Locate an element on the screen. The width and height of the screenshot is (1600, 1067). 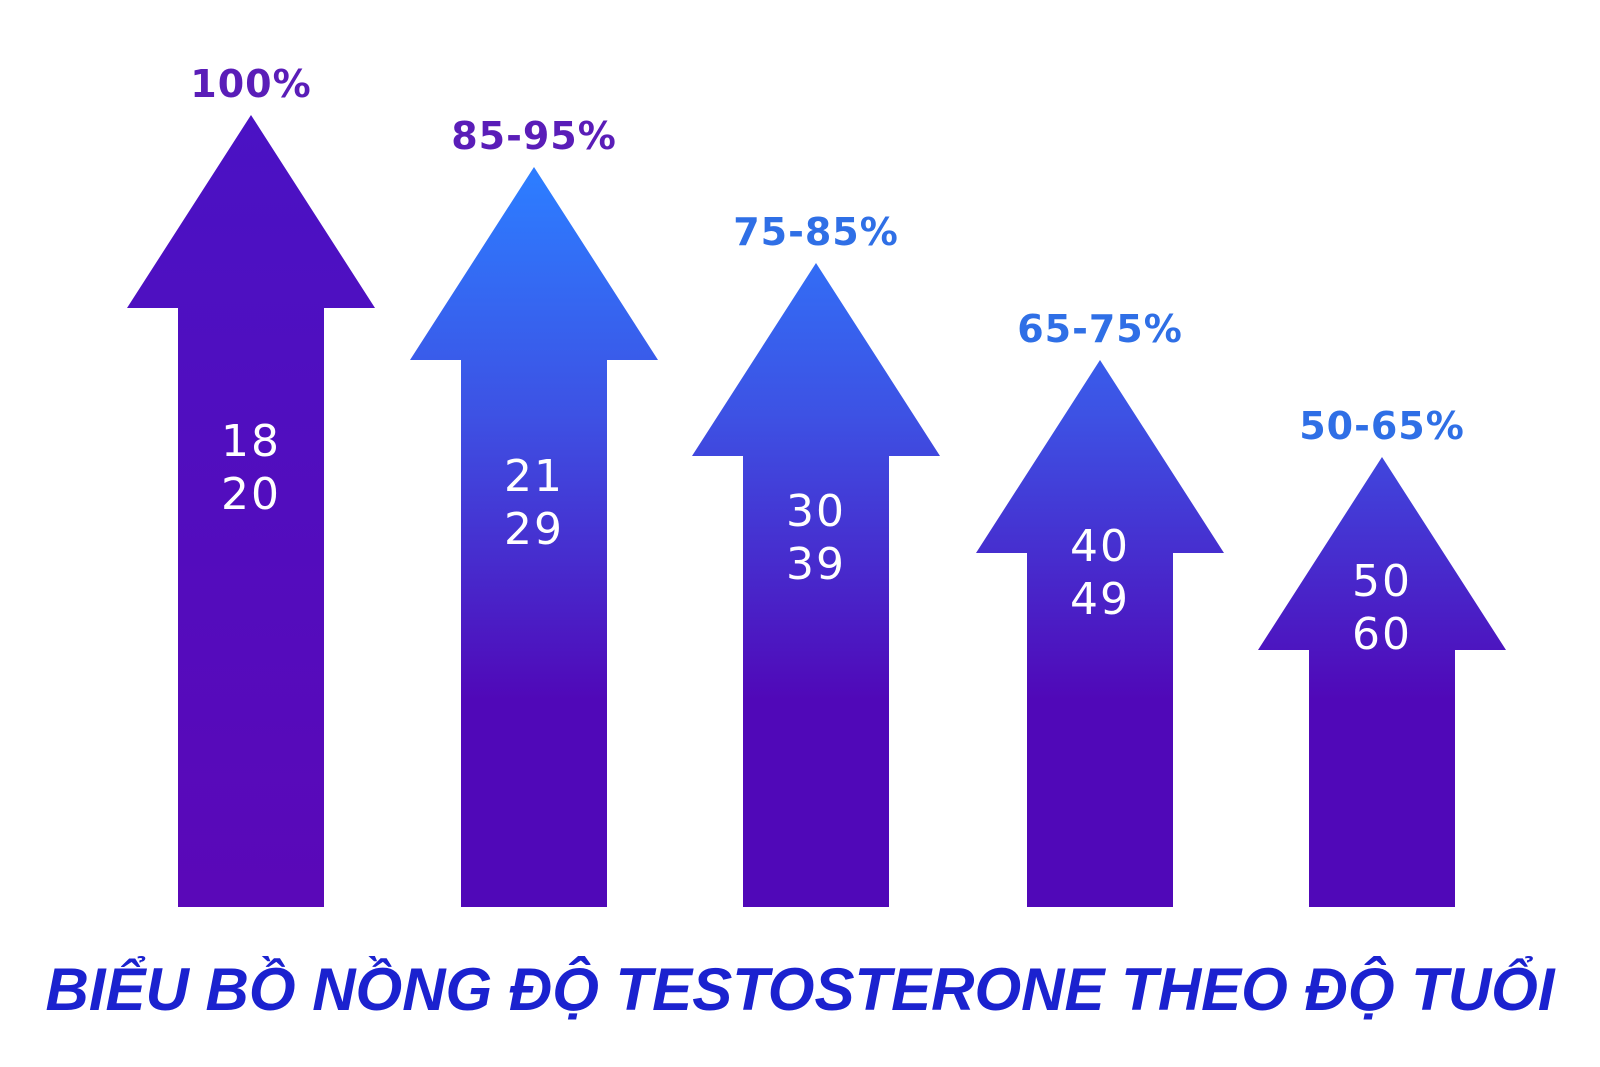
age-label: 29 is located at coordinates (534, 529).